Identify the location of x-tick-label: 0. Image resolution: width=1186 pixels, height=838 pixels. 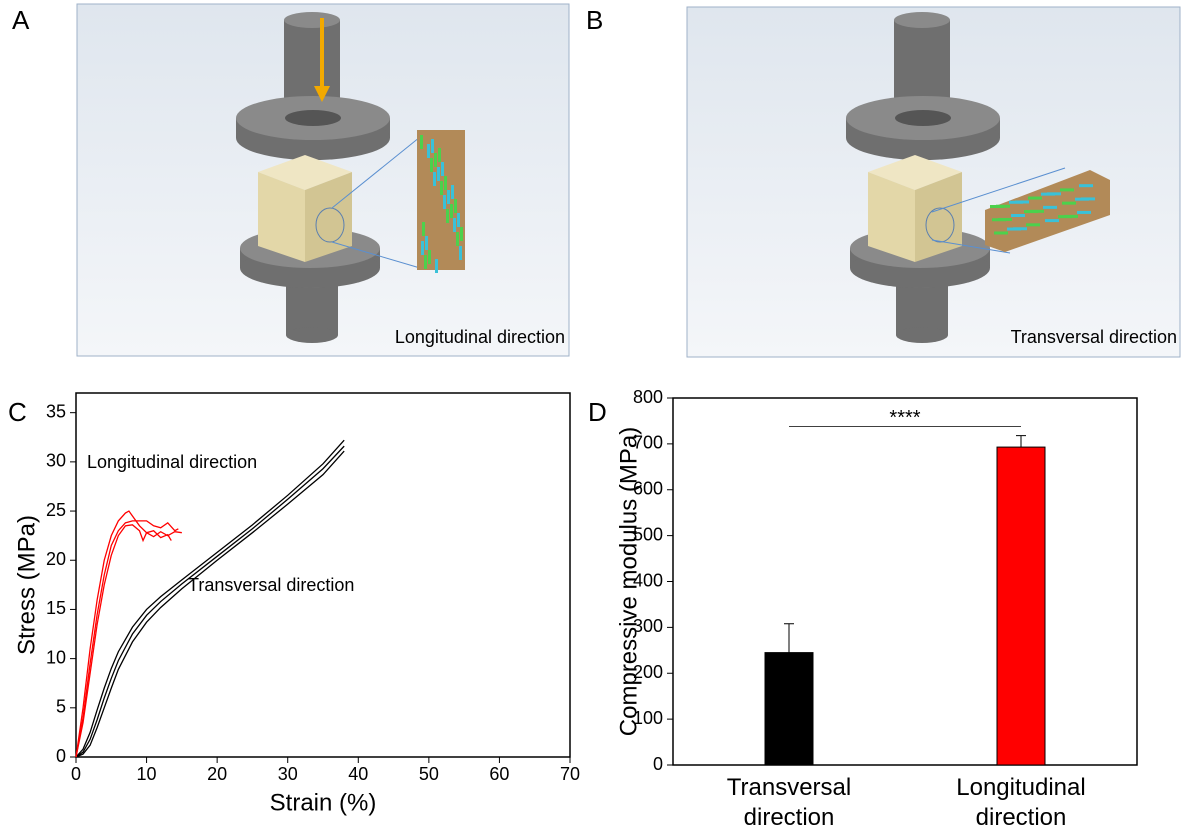
(76, 774).